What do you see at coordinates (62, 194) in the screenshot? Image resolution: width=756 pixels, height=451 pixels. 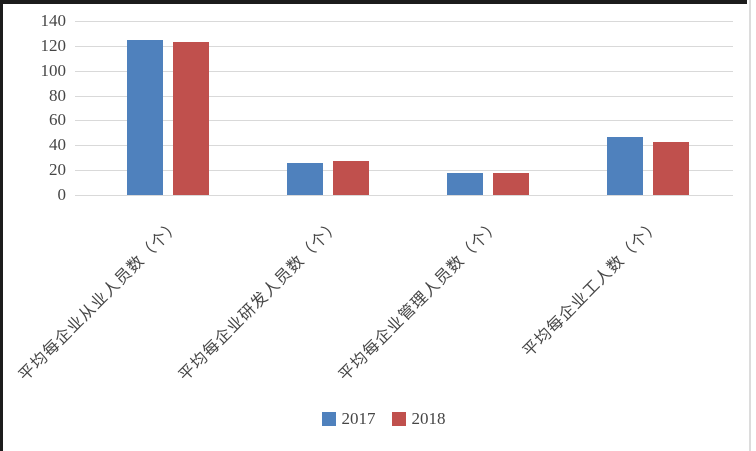 I see `y-tick-label-0: 0` at bounding box center [62, 194].